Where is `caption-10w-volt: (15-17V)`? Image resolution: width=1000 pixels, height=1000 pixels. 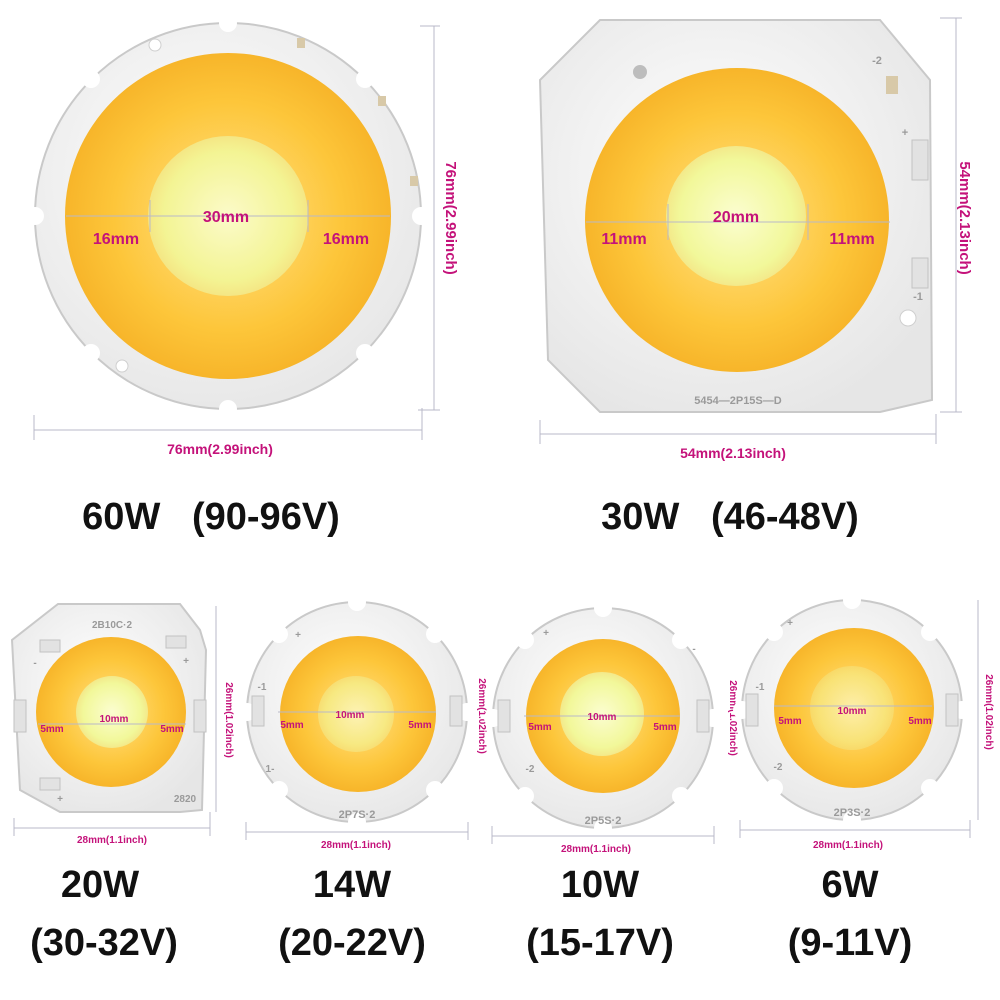 caption-10w-volt: (15-17V) is located at coordinates (600, 943).